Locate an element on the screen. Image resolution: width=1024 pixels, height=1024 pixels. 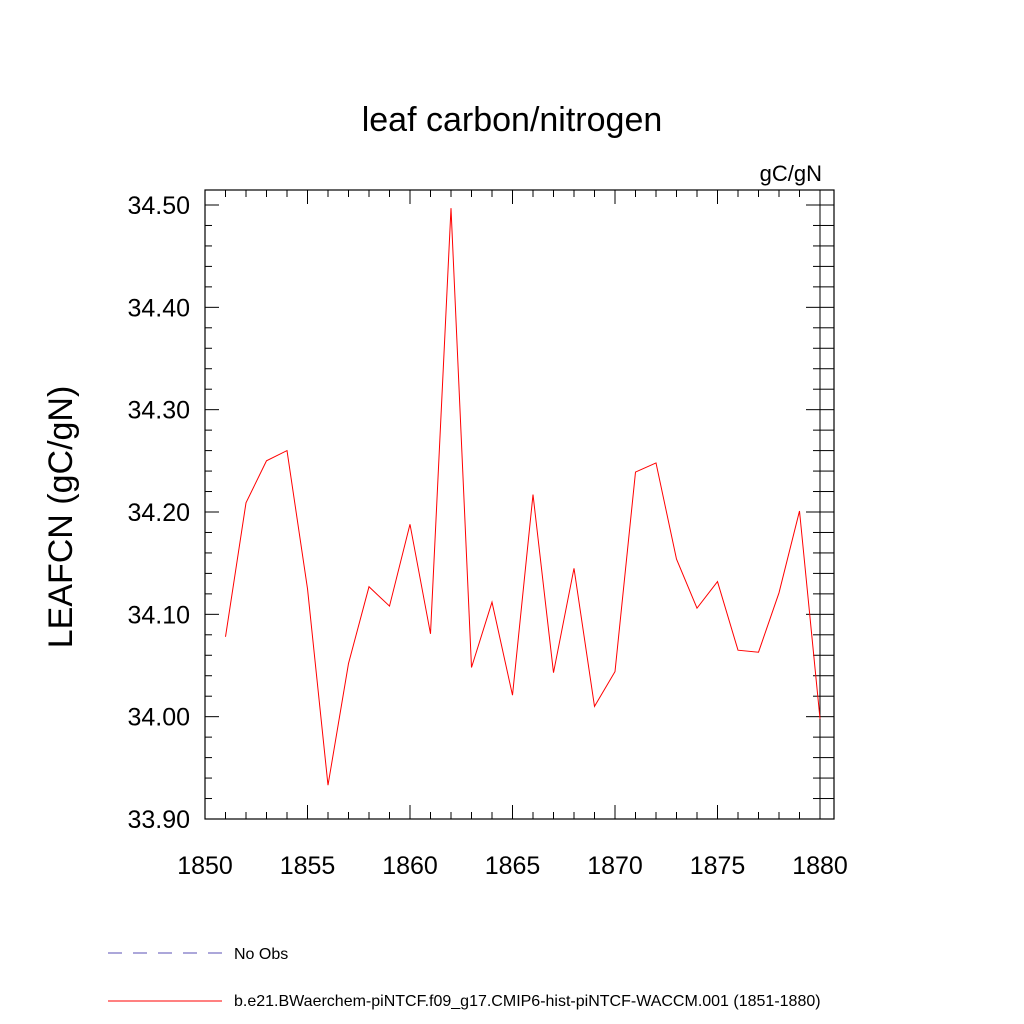
y-axis-label: LEAFCN (gC/gN) is located at coordinates (61, 517).